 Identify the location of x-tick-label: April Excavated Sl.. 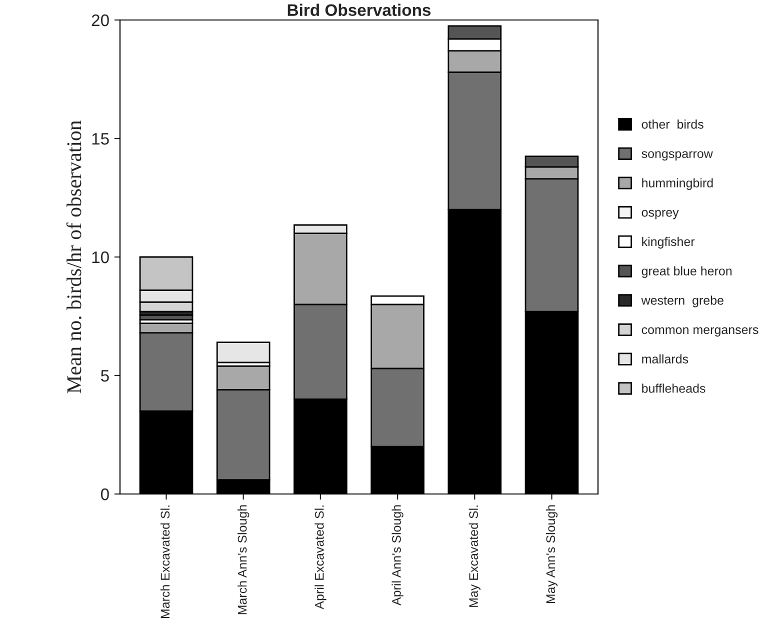
(320, 558).